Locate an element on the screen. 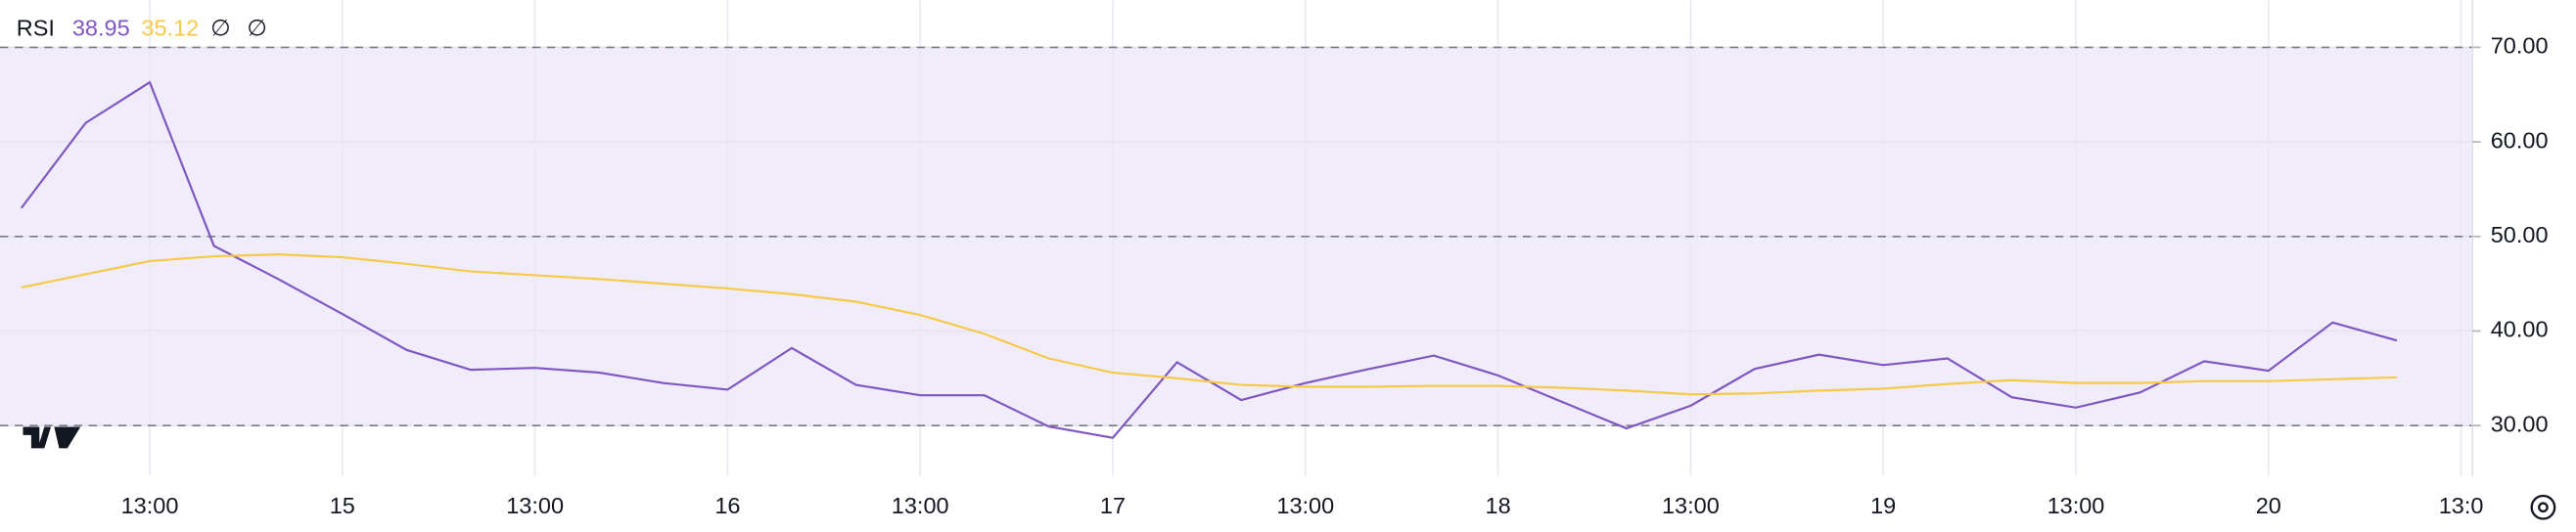  y-tick-label: 40.00 is located at coordinates (2520, 329).